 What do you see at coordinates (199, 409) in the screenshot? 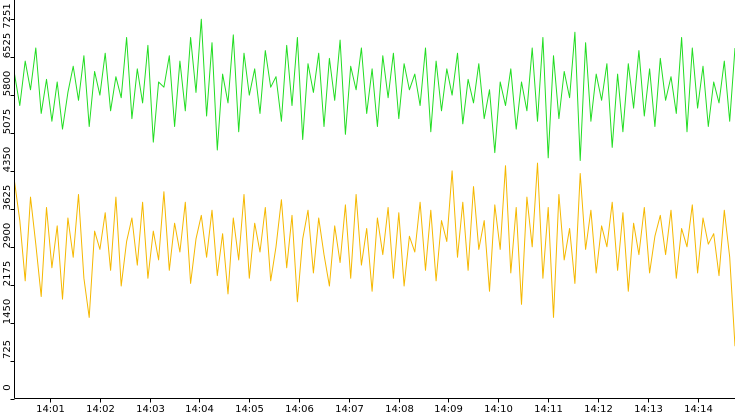
I see `x-tick-label: 14:04` at bounding box center [199, 409].